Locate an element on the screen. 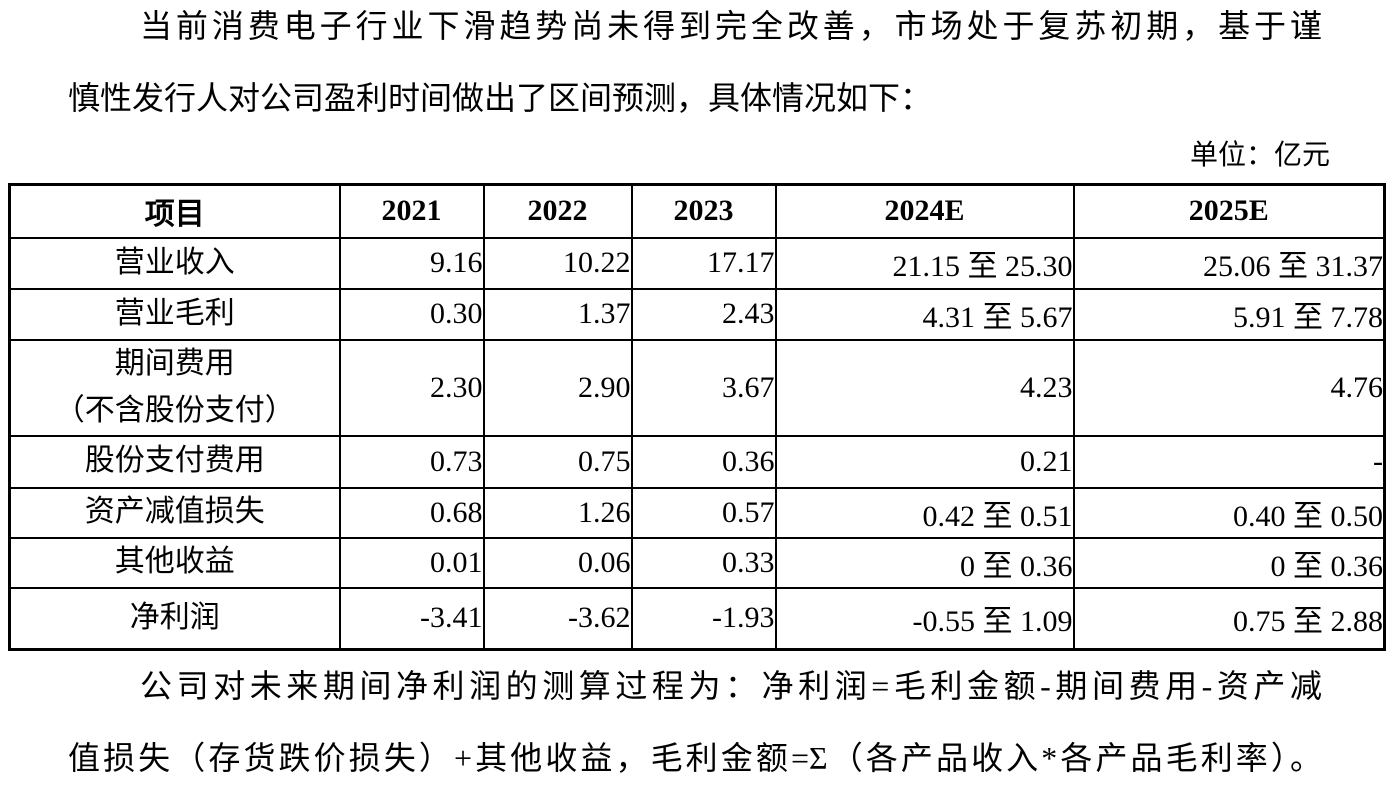 This screenshot has width=1390, height=794. column-header-item: 项目 is located at coordinates (174, 211).